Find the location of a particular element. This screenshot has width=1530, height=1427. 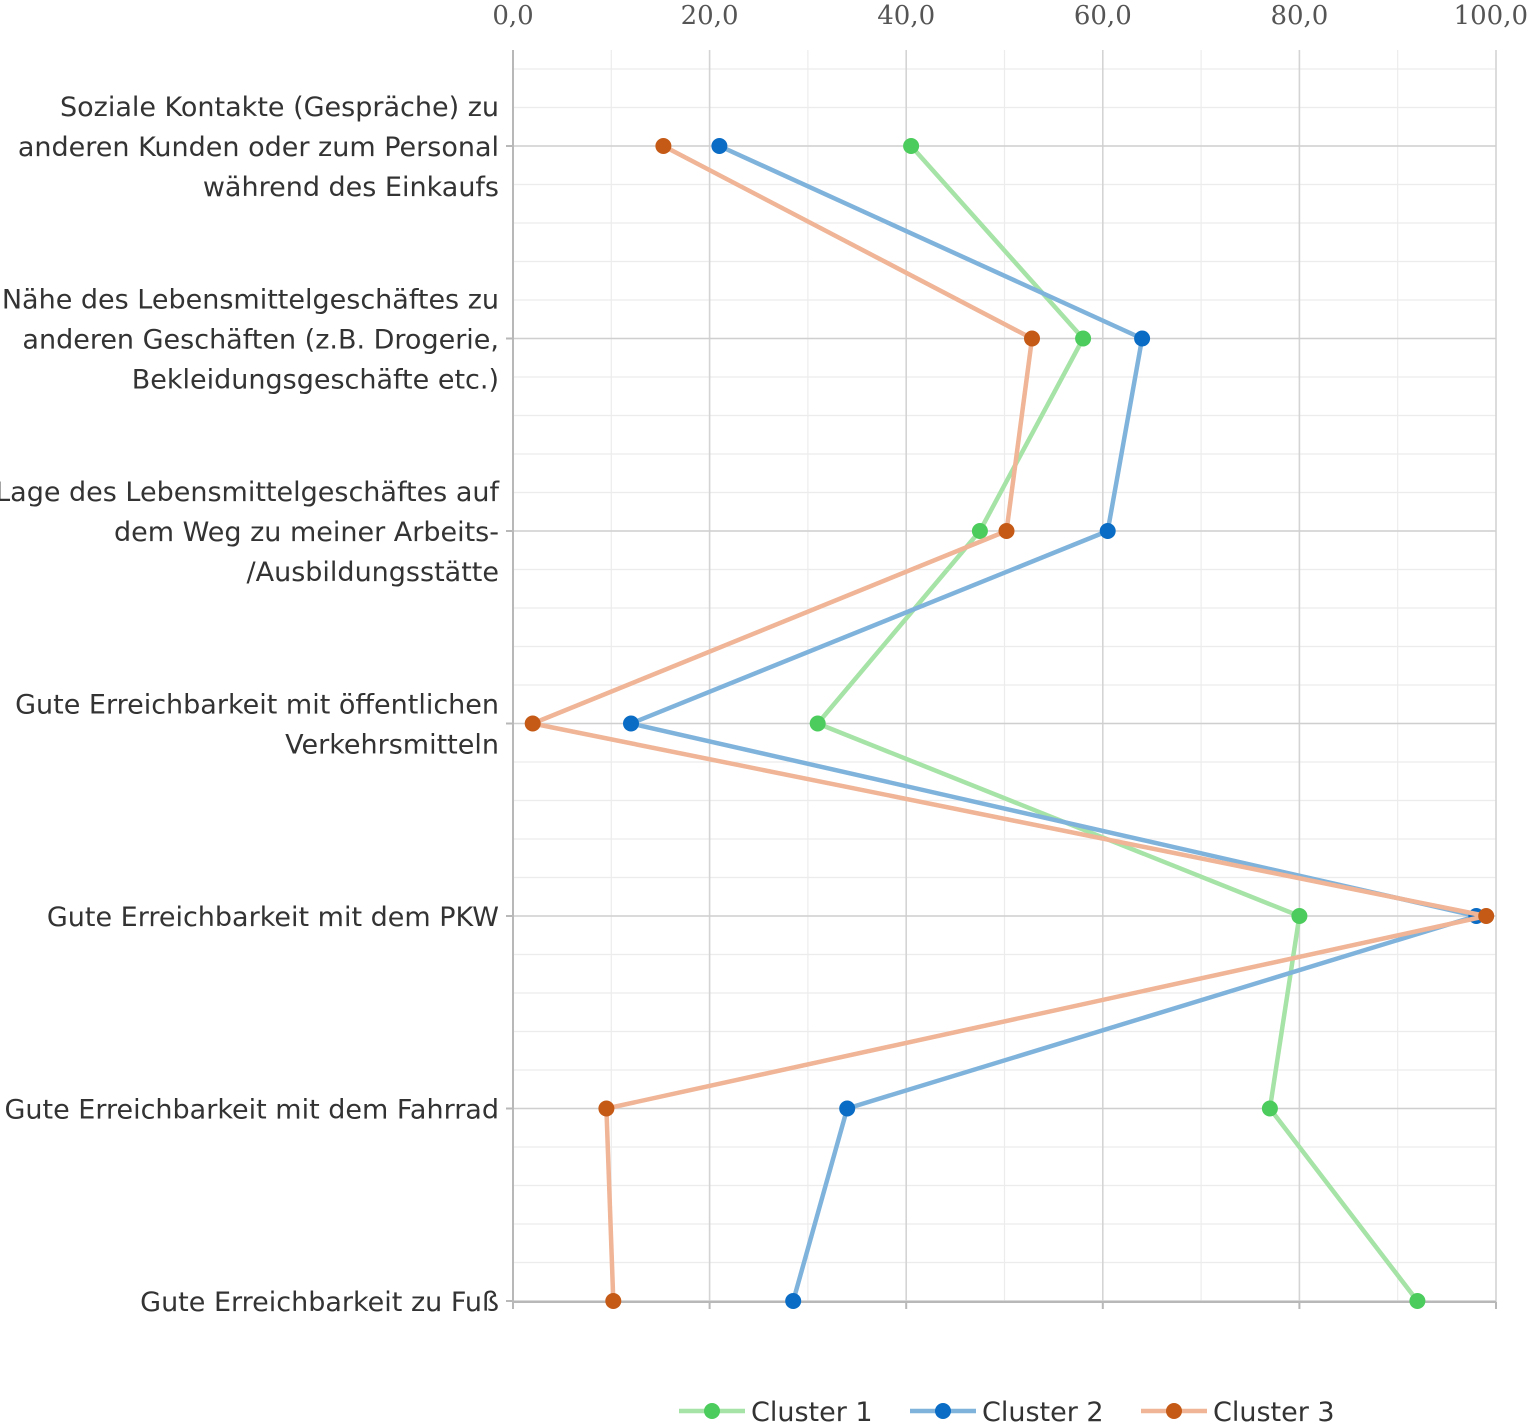

x-tick-label: 100,0 is located at coordinates (1491, 16).